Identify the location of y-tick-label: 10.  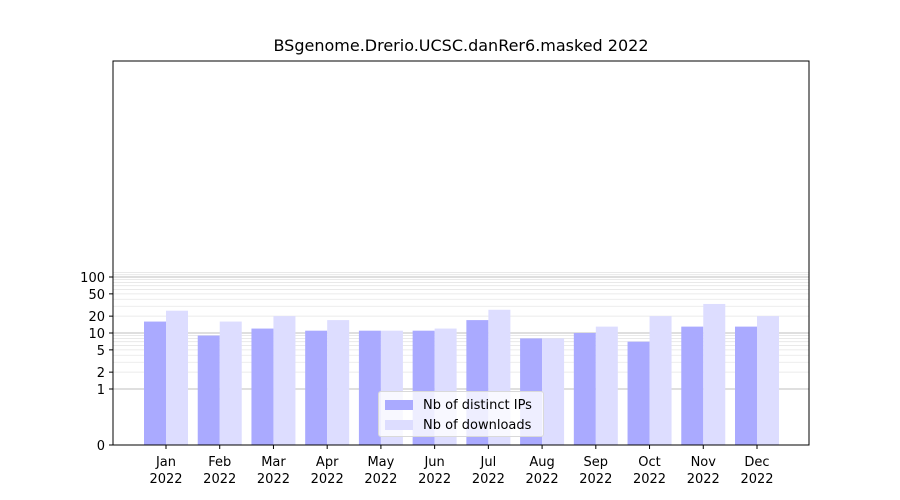
(96, 334).